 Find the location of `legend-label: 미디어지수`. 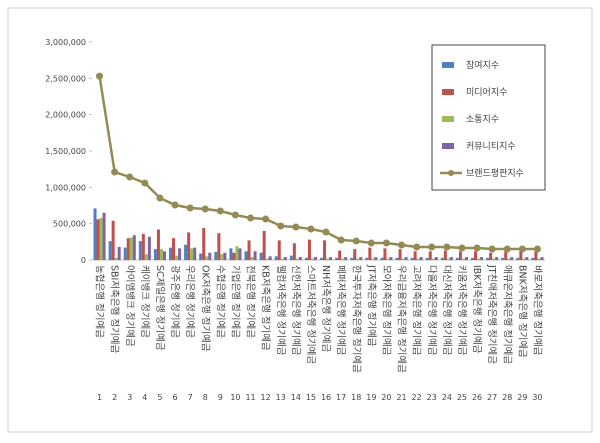

legend-label: 미디어지수 is located at coordinates (486, 92).